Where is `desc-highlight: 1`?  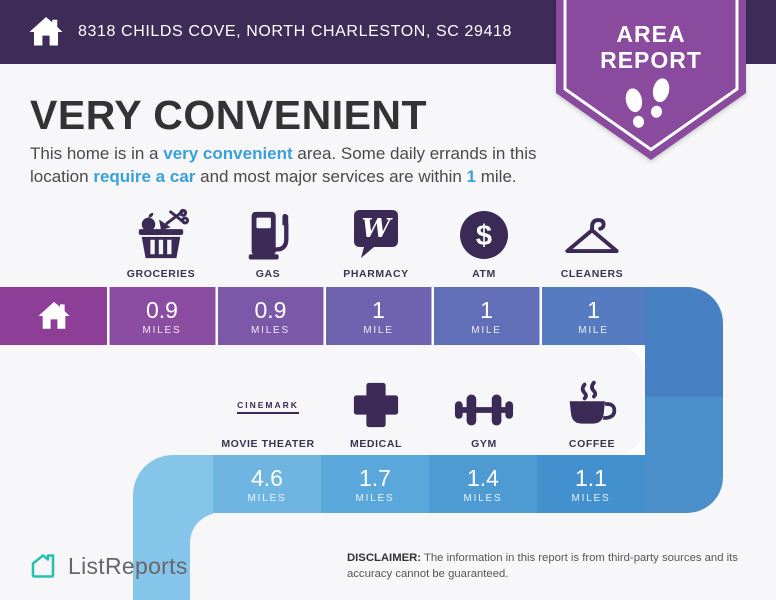
desc-highlight: 1 is located at coordinates (471, 176).